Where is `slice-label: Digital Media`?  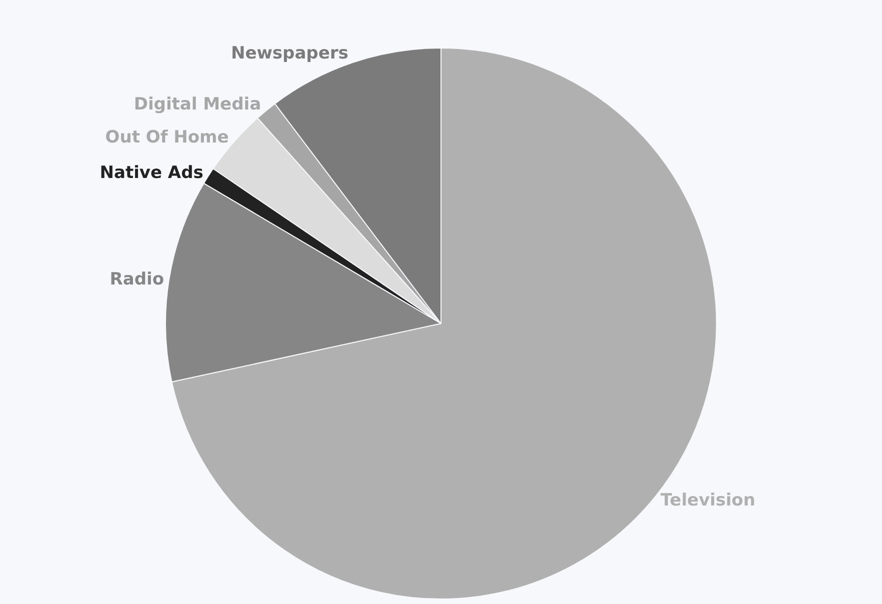
slice-label: Digital Media is located at coordinates (198, 104).